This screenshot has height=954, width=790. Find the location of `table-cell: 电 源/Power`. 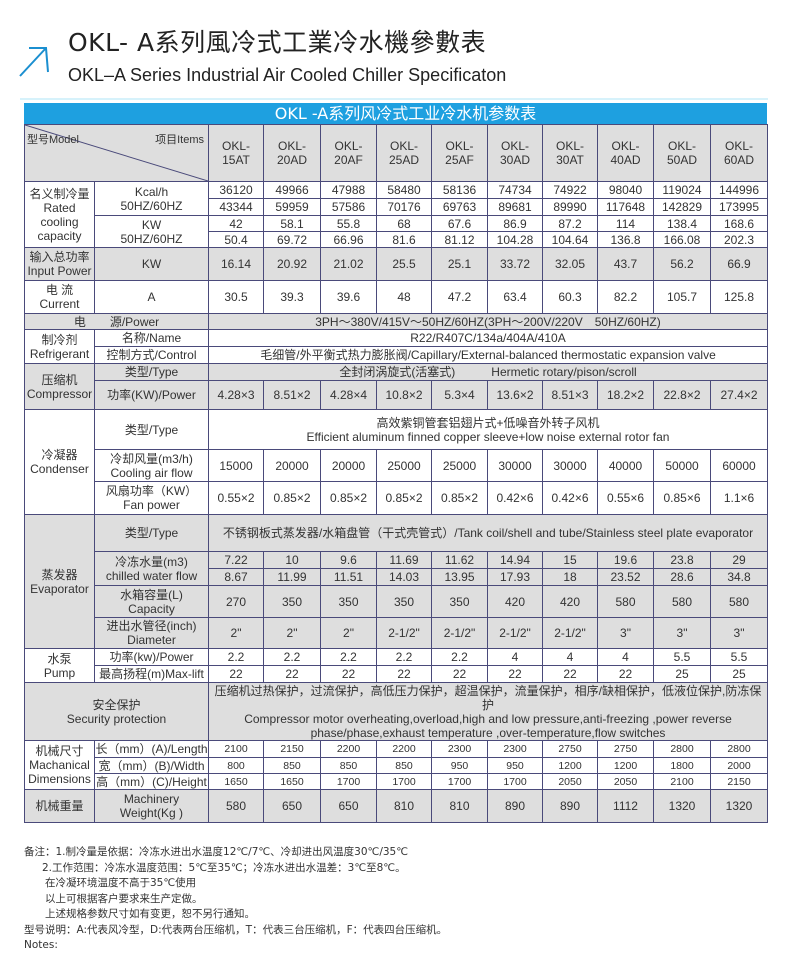

table-cell: 电 源/Power is located at coordinates (116, 321).